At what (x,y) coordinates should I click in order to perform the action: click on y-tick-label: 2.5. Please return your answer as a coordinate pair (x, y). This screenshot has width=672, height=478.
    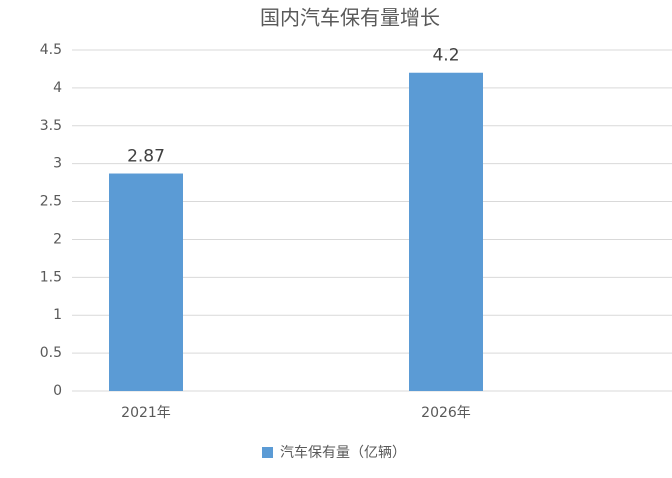
    Looking at the image, I should click on (51, 202).